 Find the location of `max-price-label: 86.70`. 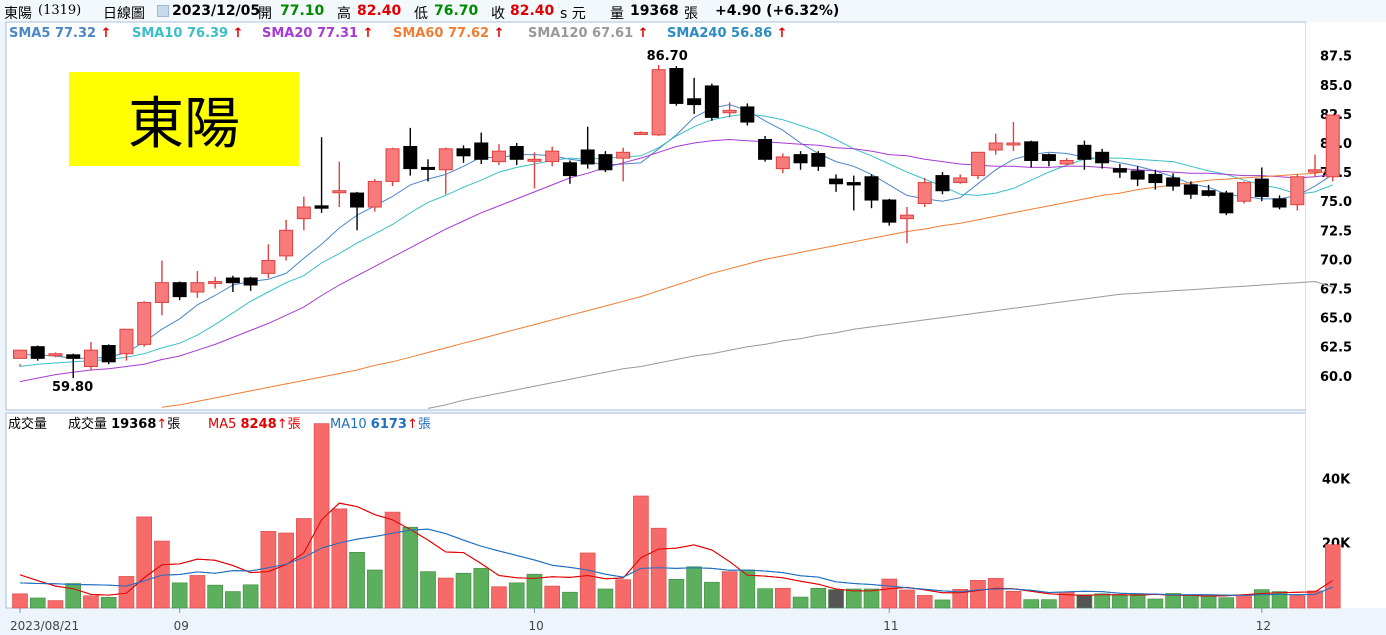

max-price-label: 86.70 is located at coordinates (667, 56).